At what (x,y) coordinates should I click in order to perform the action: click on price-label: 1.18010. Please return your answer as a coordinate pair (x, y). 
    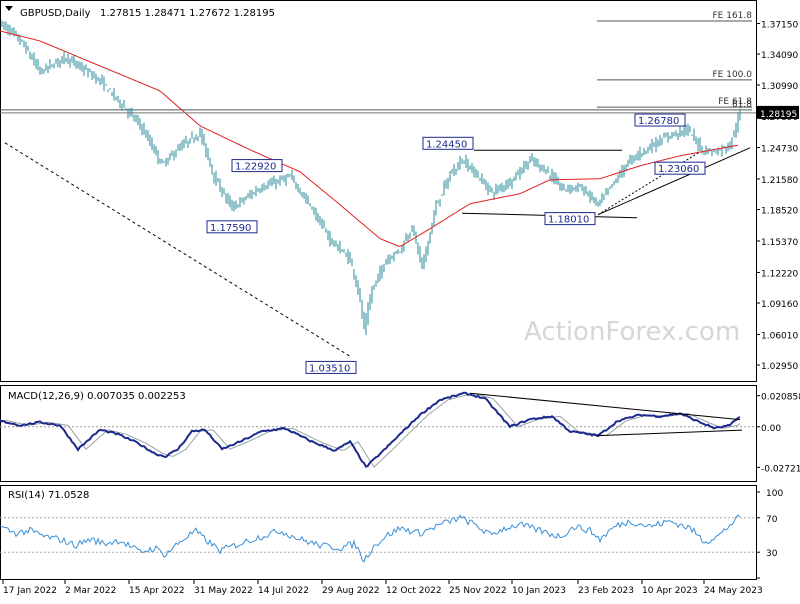
    Looking at the image, I should click on (568, 220).